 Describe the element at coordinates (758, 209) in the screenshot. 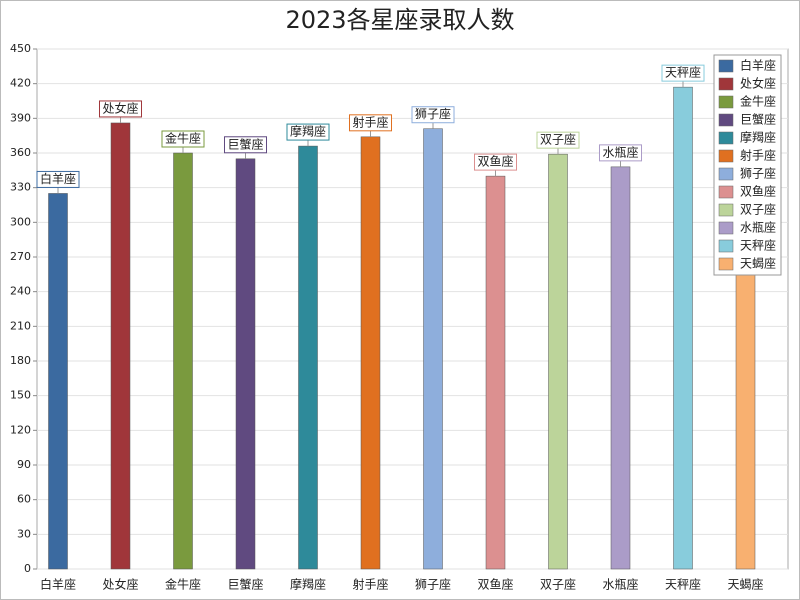

I see `legend-label: 双子座` at that location.